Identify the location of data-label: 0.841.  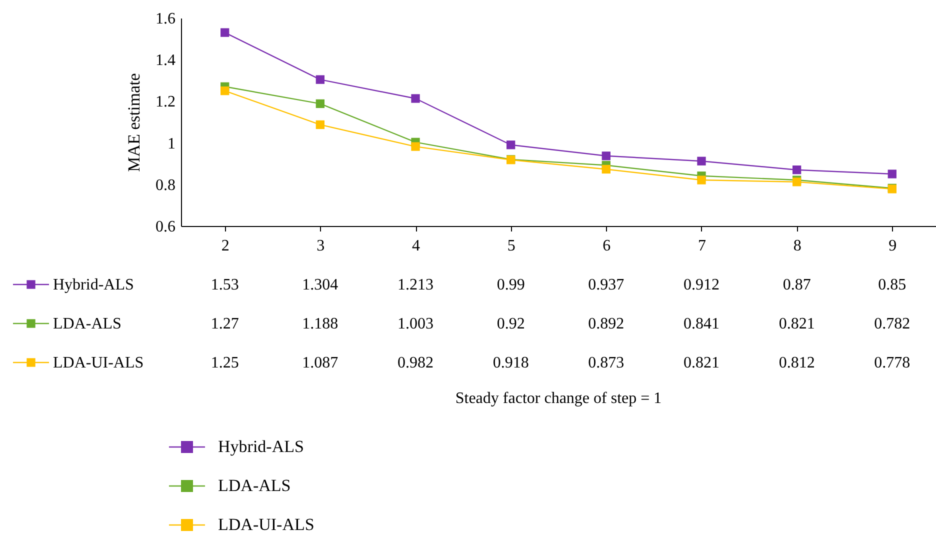
(701, 324).